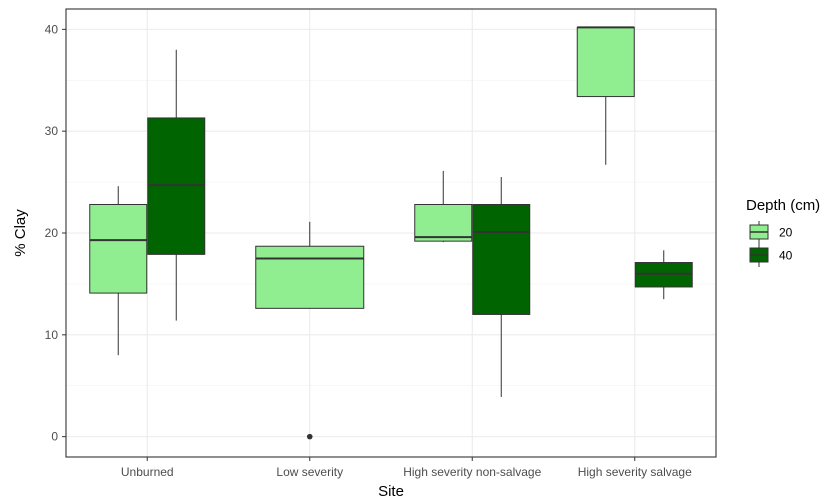 This screenshot has height=501, width=833. What do you see at coordinates (52, 335) in the screenshot?
I see `y-tick-label: 10` at bounding box center [52, 335].